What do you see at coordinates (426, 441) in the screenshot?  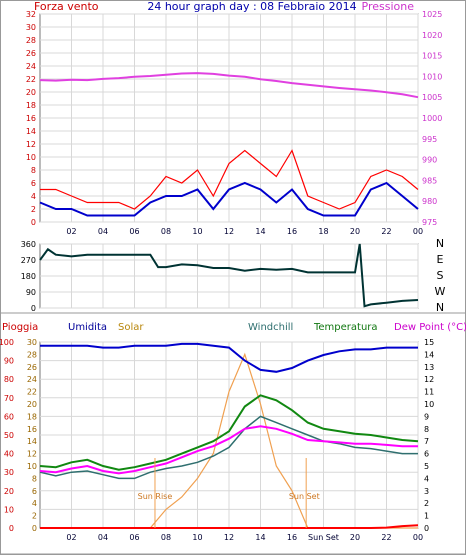 I see `temperature-y-tick: 7` at bounding box center [426, 441].